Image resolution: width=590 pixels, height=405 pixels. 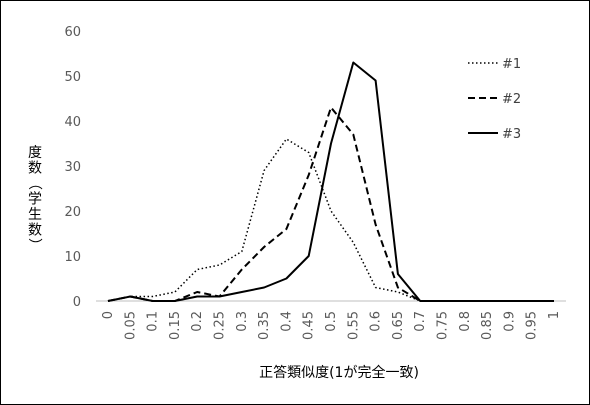 What do you see at coordinates (35, 215) in the screenshot?
I see `y-axis-title-char: 生` at bounding box center [35, 215].